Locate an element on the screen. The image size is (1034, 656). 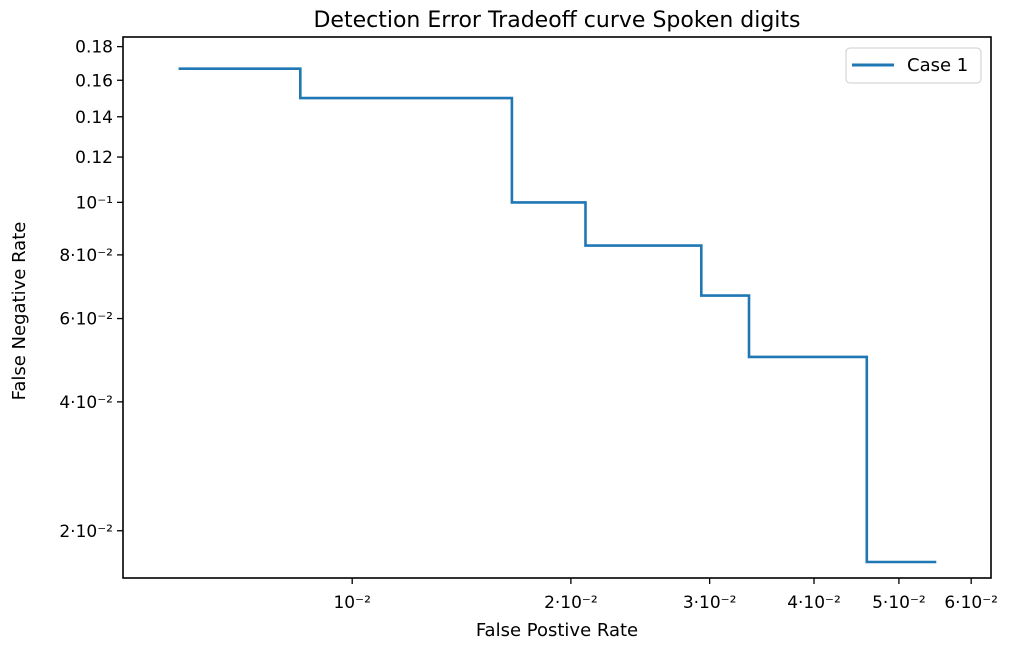
legend-box is located at coordinates (913, 65).